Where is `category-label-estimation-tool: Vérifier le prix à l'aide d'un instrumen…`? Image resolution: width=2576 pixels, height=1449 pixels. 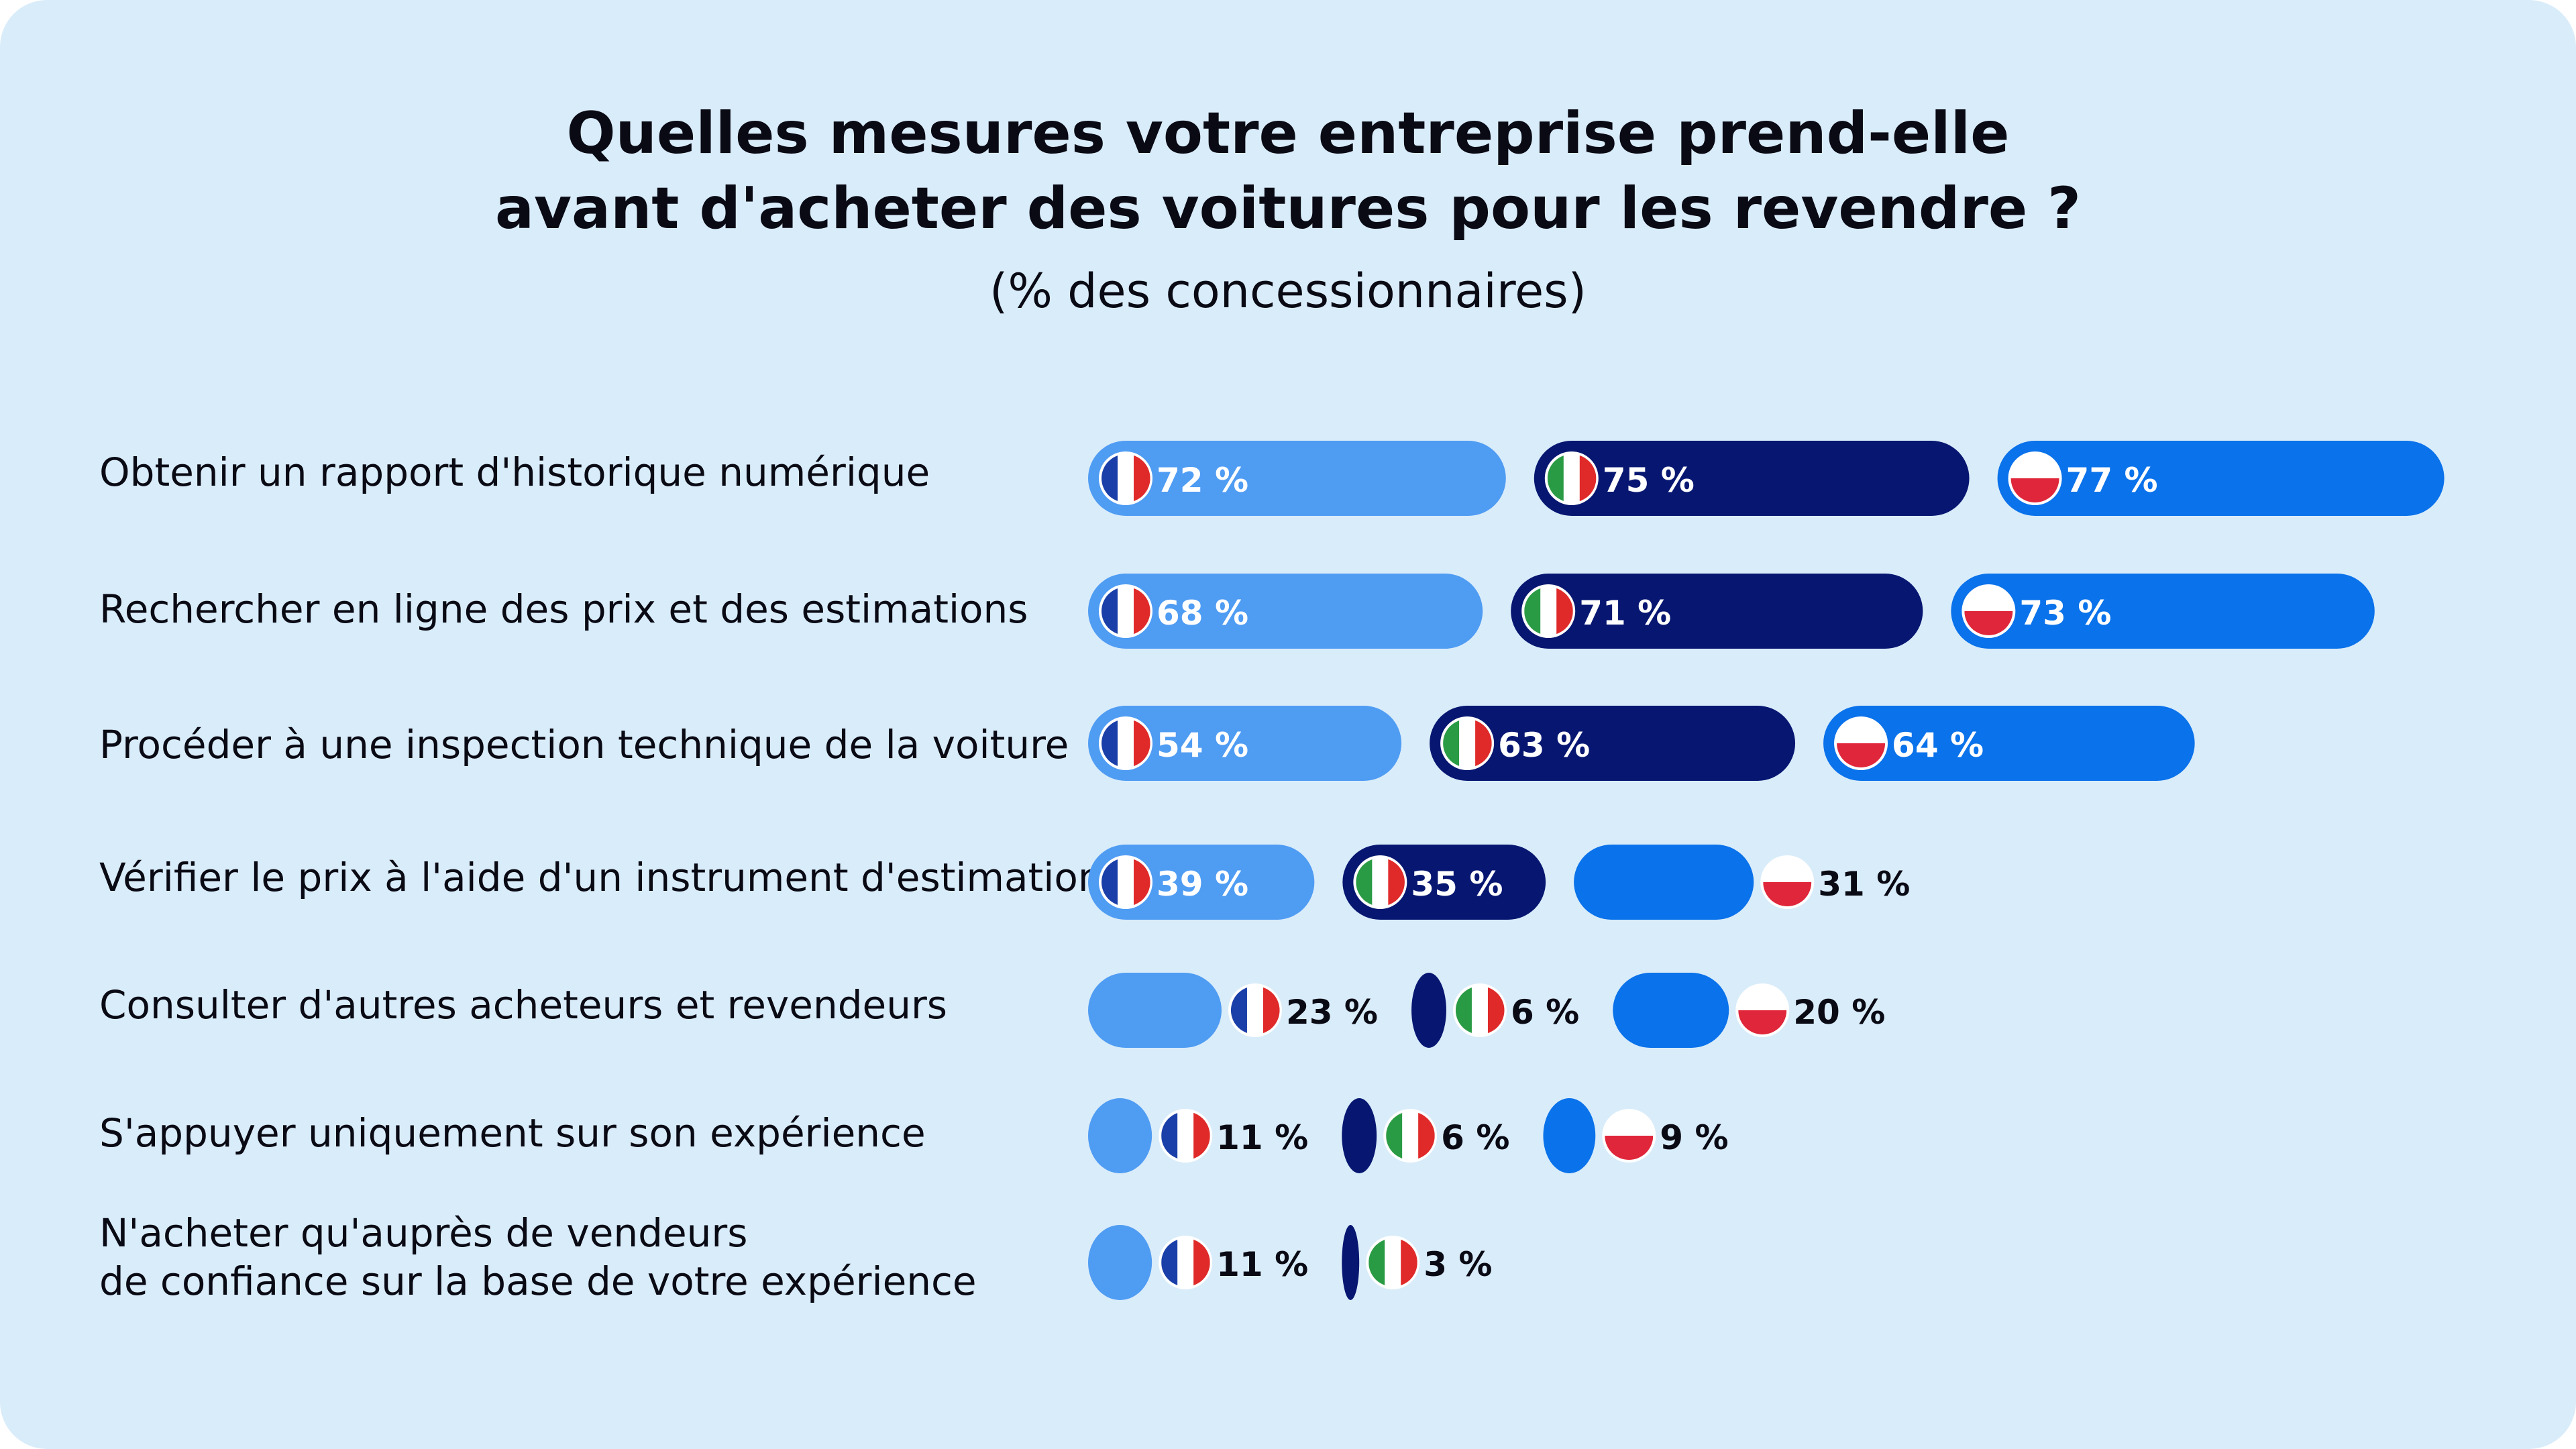
category-label-estimation-tool: Vérifier le prix à l'aide d'un instrumen… is located at coordinates (601, 877).